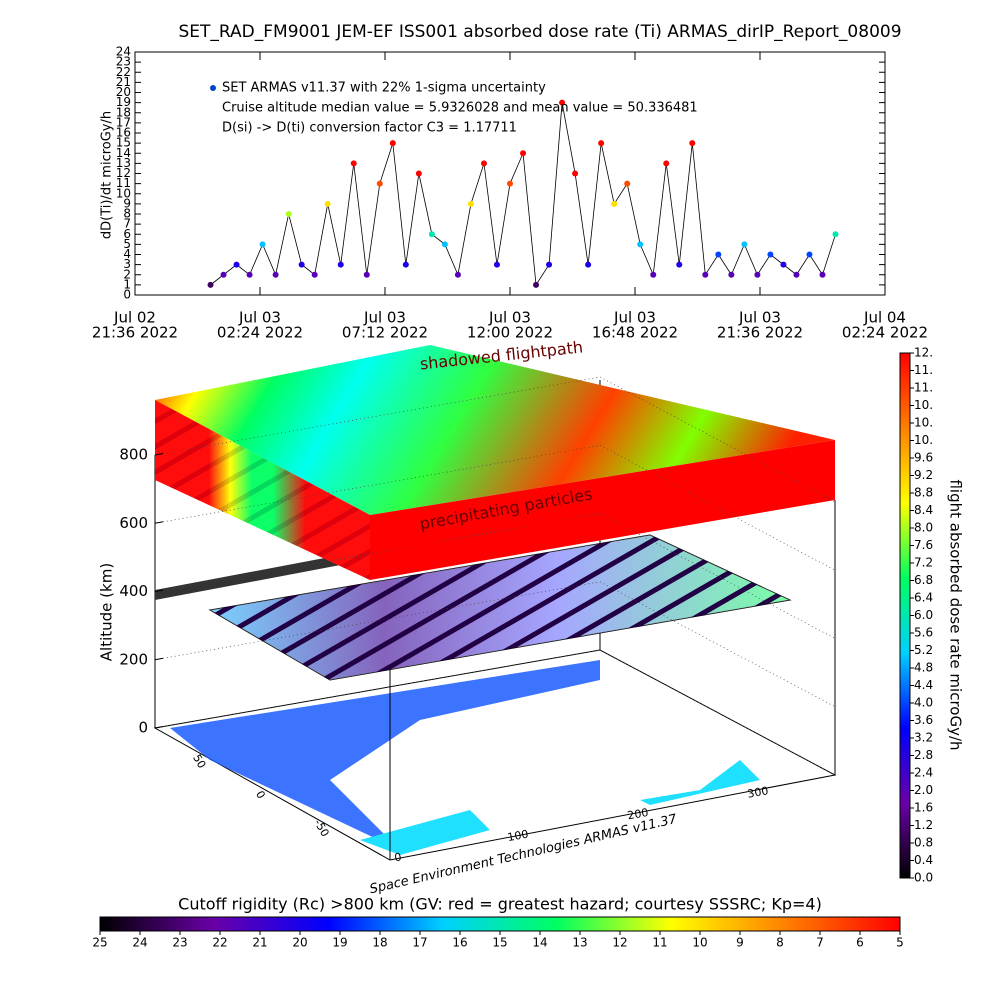  Describe the element at coordinates (923, 755) in the screenshot. I see `colorbar-tick-label: 2.8` at that location.